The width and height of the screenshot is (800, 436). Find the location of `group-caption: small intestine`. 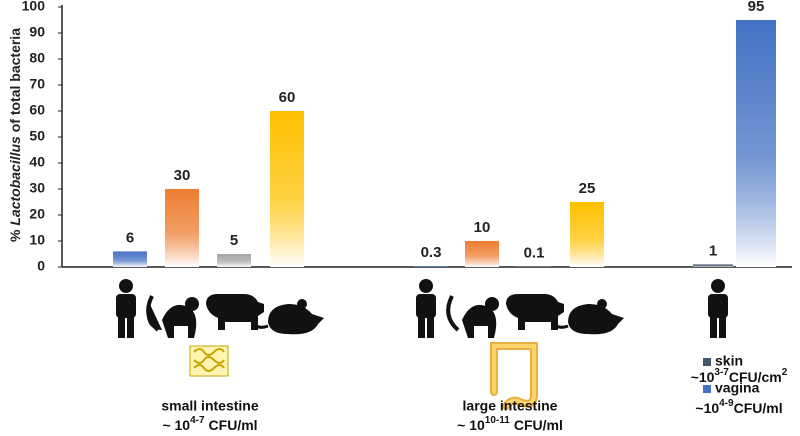

group-caption: small intestine is located at coordinates (209, 406).